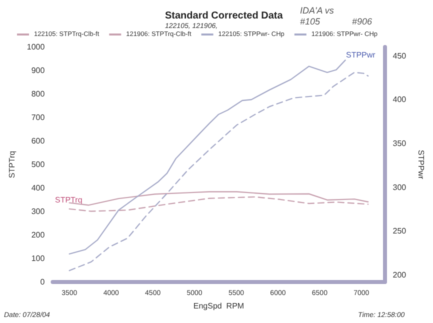 The image size is (433, 323). What do you see at coordinates (224, 16) in the screenshot?
I see `chart-title: Standard Corrected Data` at bounding box center [224, 16].